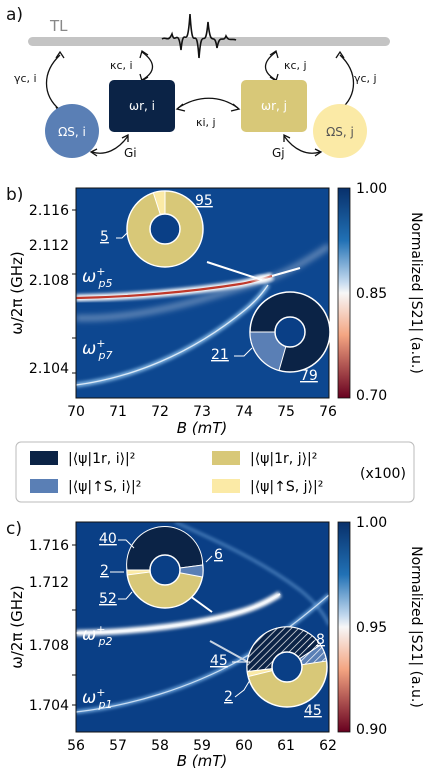 The image size is (432, 774). I want to click on x-tick-b-5: 74, so click(244, 412).